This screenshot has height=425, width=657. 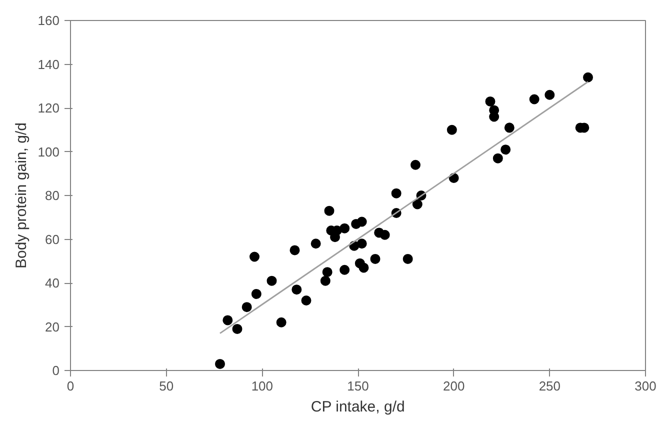 I want to click on y-tick-label: 160, so click(x=49, y=20).